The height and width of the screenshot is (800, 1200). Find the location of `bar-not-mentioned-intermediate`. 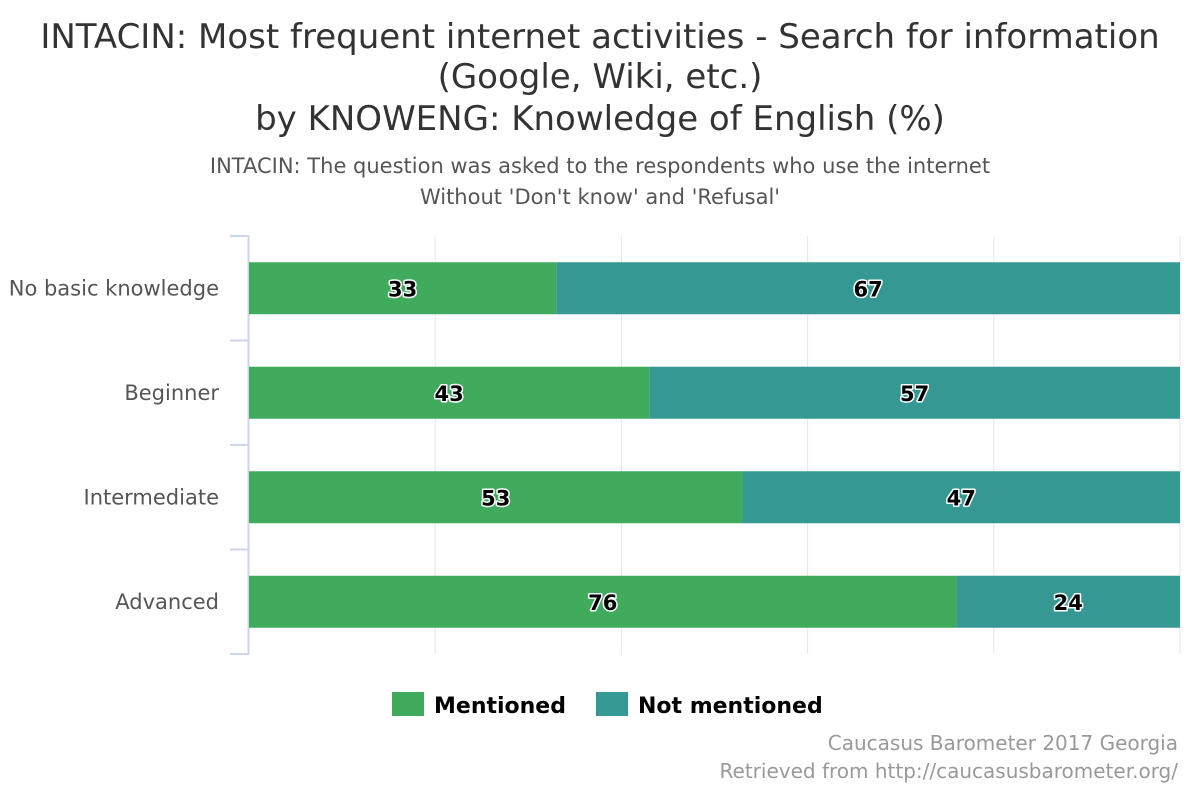

bar-not-mentioned-intermediate is located at coordinates (961, 497).